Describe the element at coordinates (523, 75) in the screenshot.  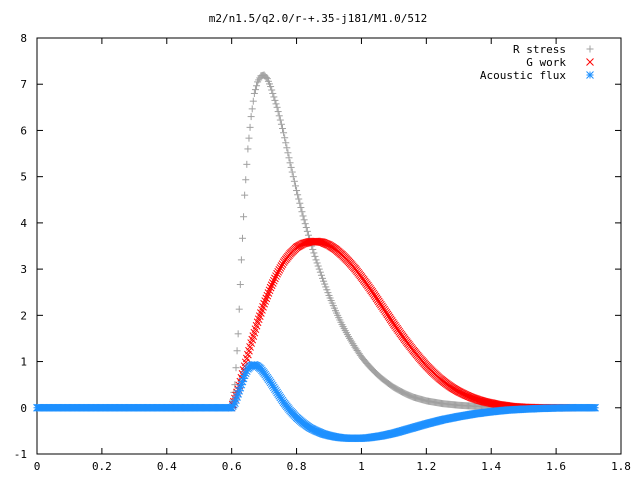
I see `legend-label: Acoustic flux` at that location.